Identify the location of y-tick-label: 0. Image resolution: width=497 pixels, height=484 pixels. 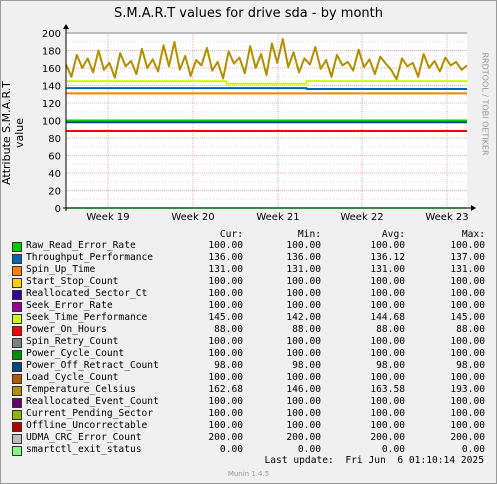
(58, 209).